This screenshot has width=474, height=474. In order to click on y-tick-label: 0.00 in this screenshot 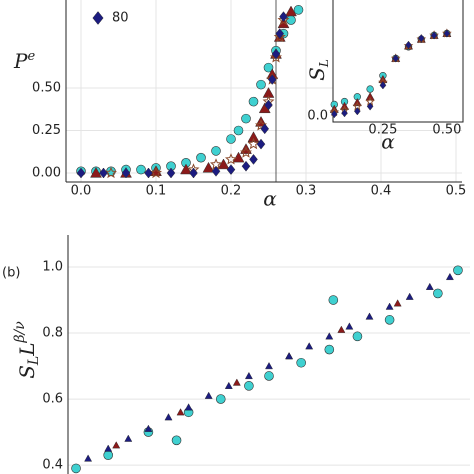, I will do `click(46, 172)`.